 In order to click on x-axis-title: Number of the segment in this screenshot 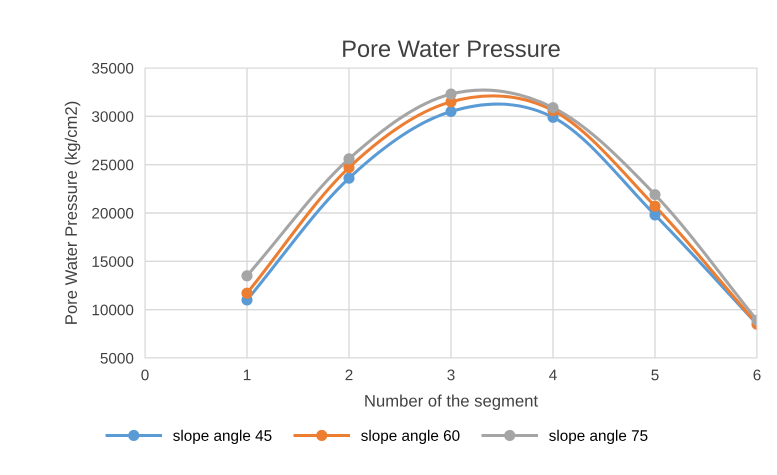, I will do `click(451, 402)`.